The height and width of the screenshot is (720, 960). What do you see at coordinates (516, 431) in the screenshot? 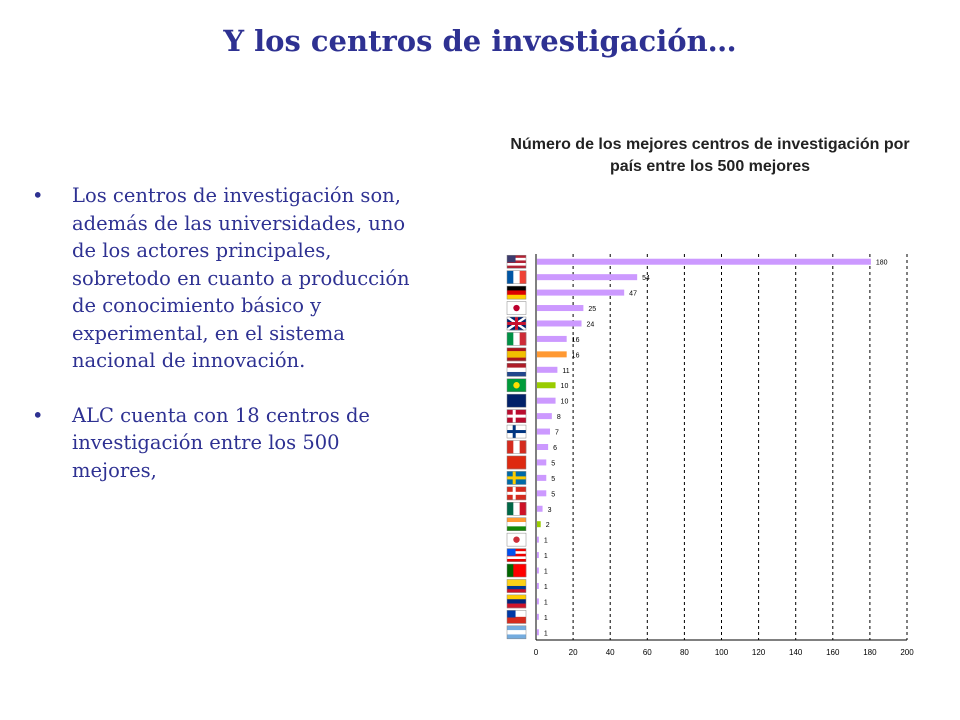
I see `finland-flag-icon` at bounding box center [516, 431].